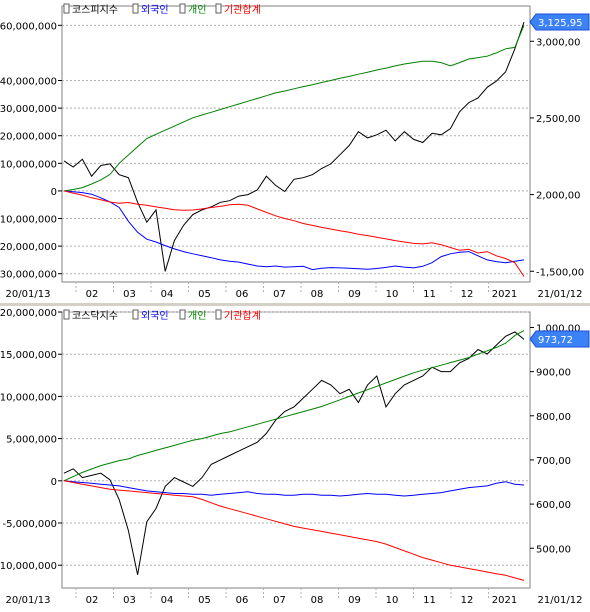 This screenshot has height=612, width=590. What do you see at coordinates (28, 109) in the screenshot?
I see `left-tick-label: 30,000,000` at bounding box center [28, 109].